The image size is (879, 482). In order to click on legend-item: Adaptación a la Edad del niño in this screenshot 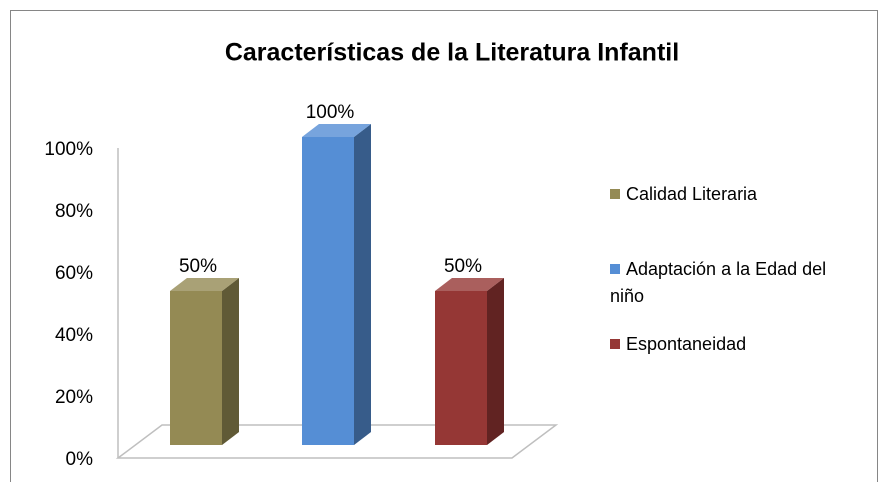, I will do `click(735, 283)`.